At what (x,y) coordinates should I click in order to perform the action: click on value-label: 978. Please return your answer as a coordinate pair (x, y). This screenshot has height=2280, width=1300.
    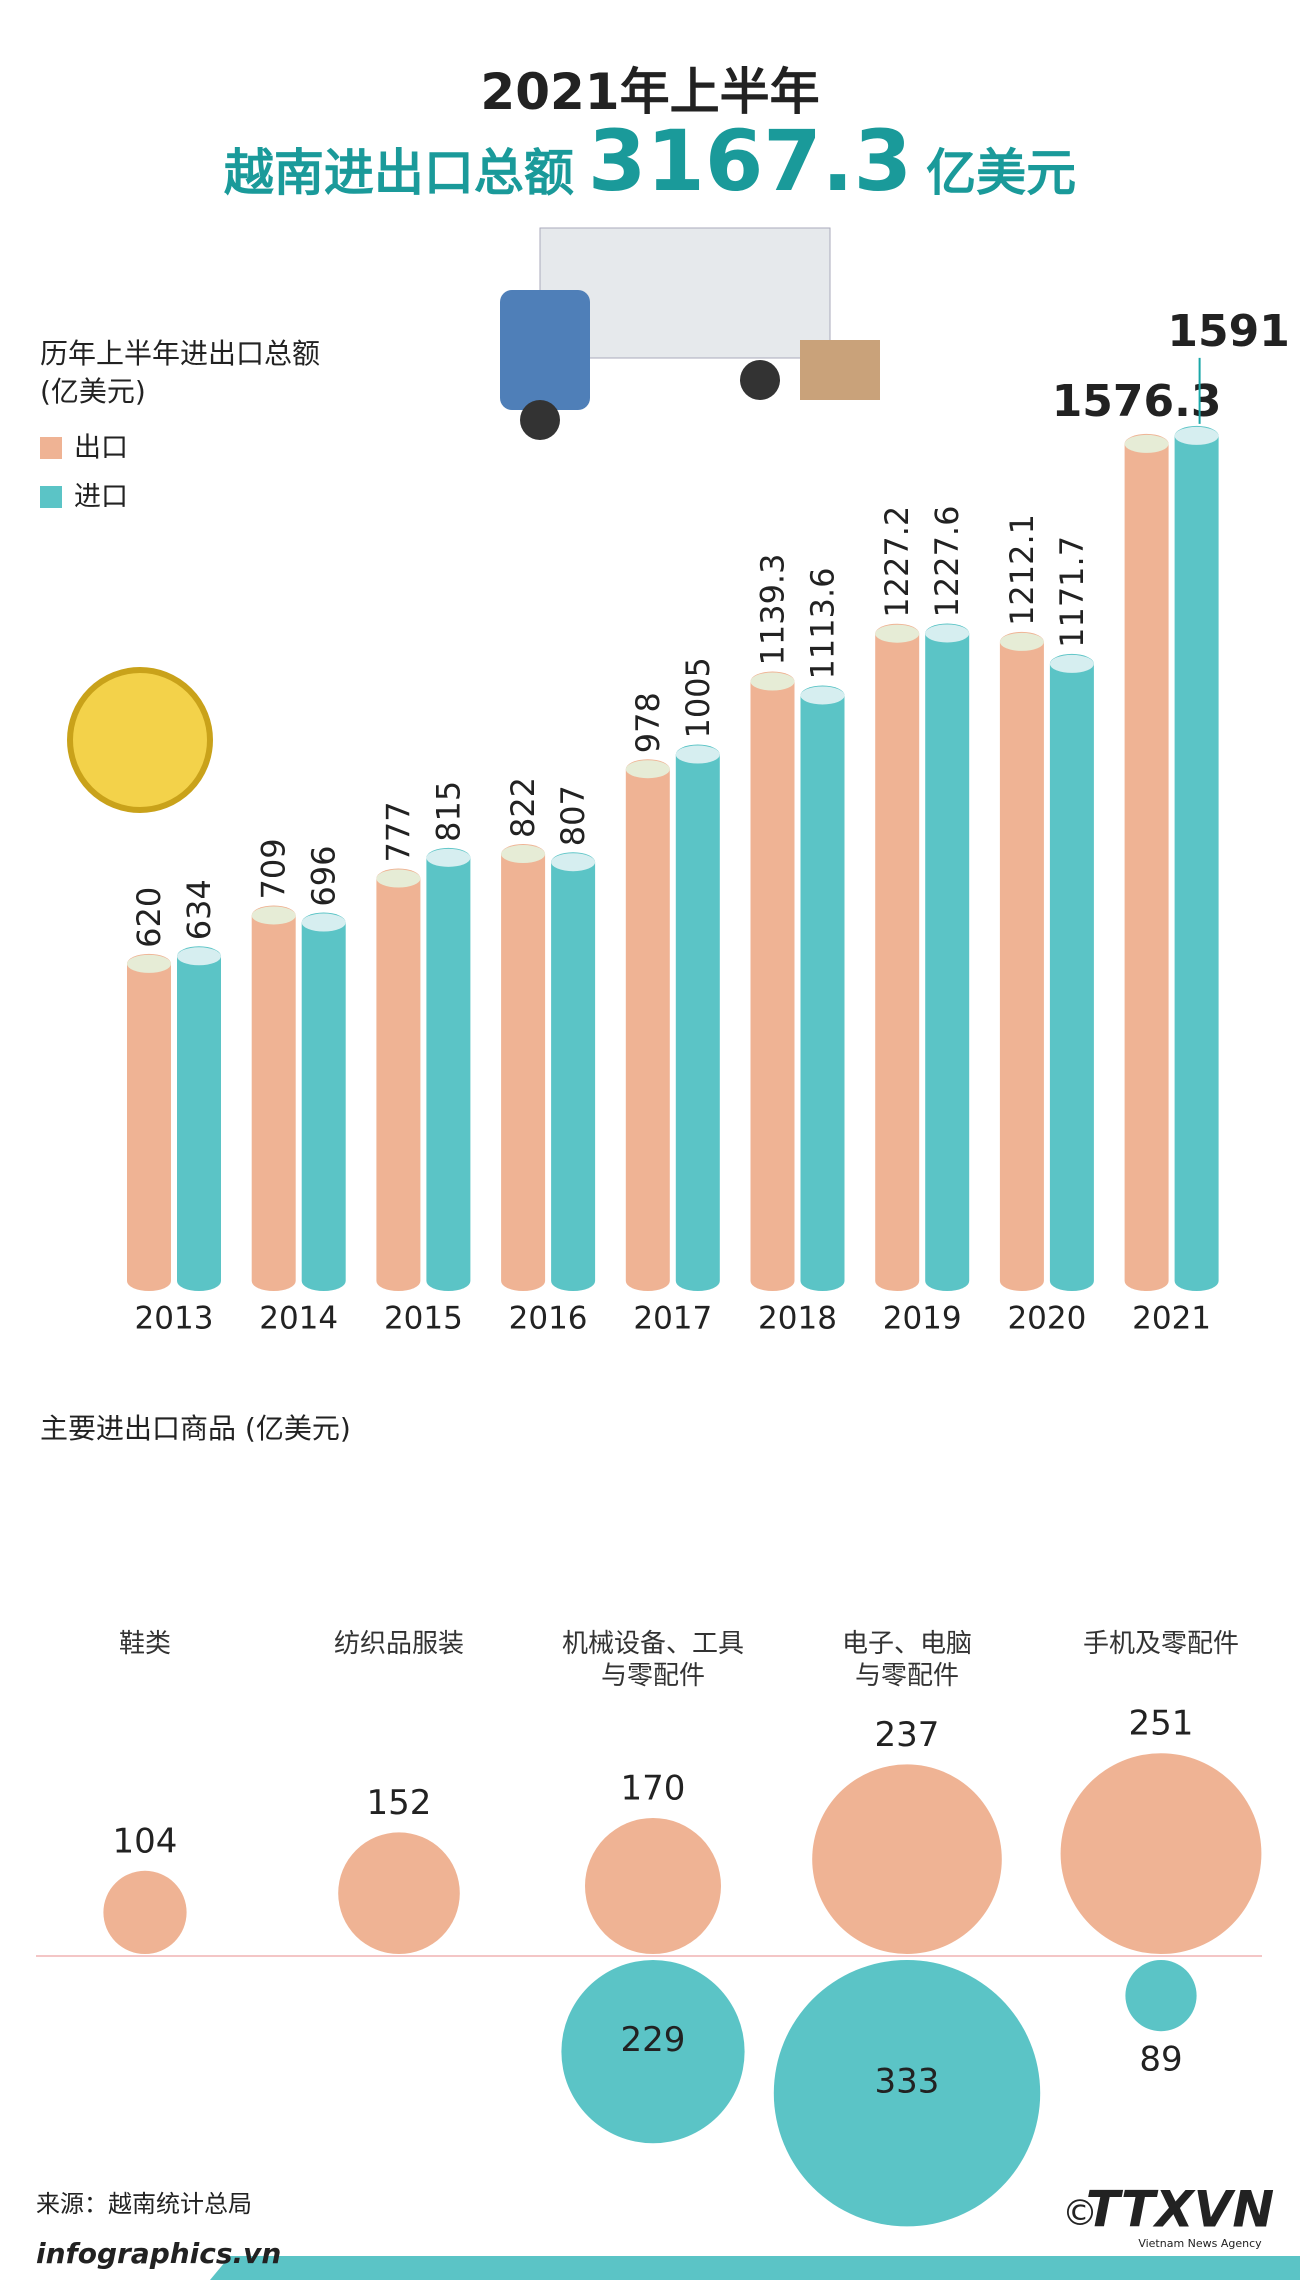
    Looking at the image, I should click on (648, 722).